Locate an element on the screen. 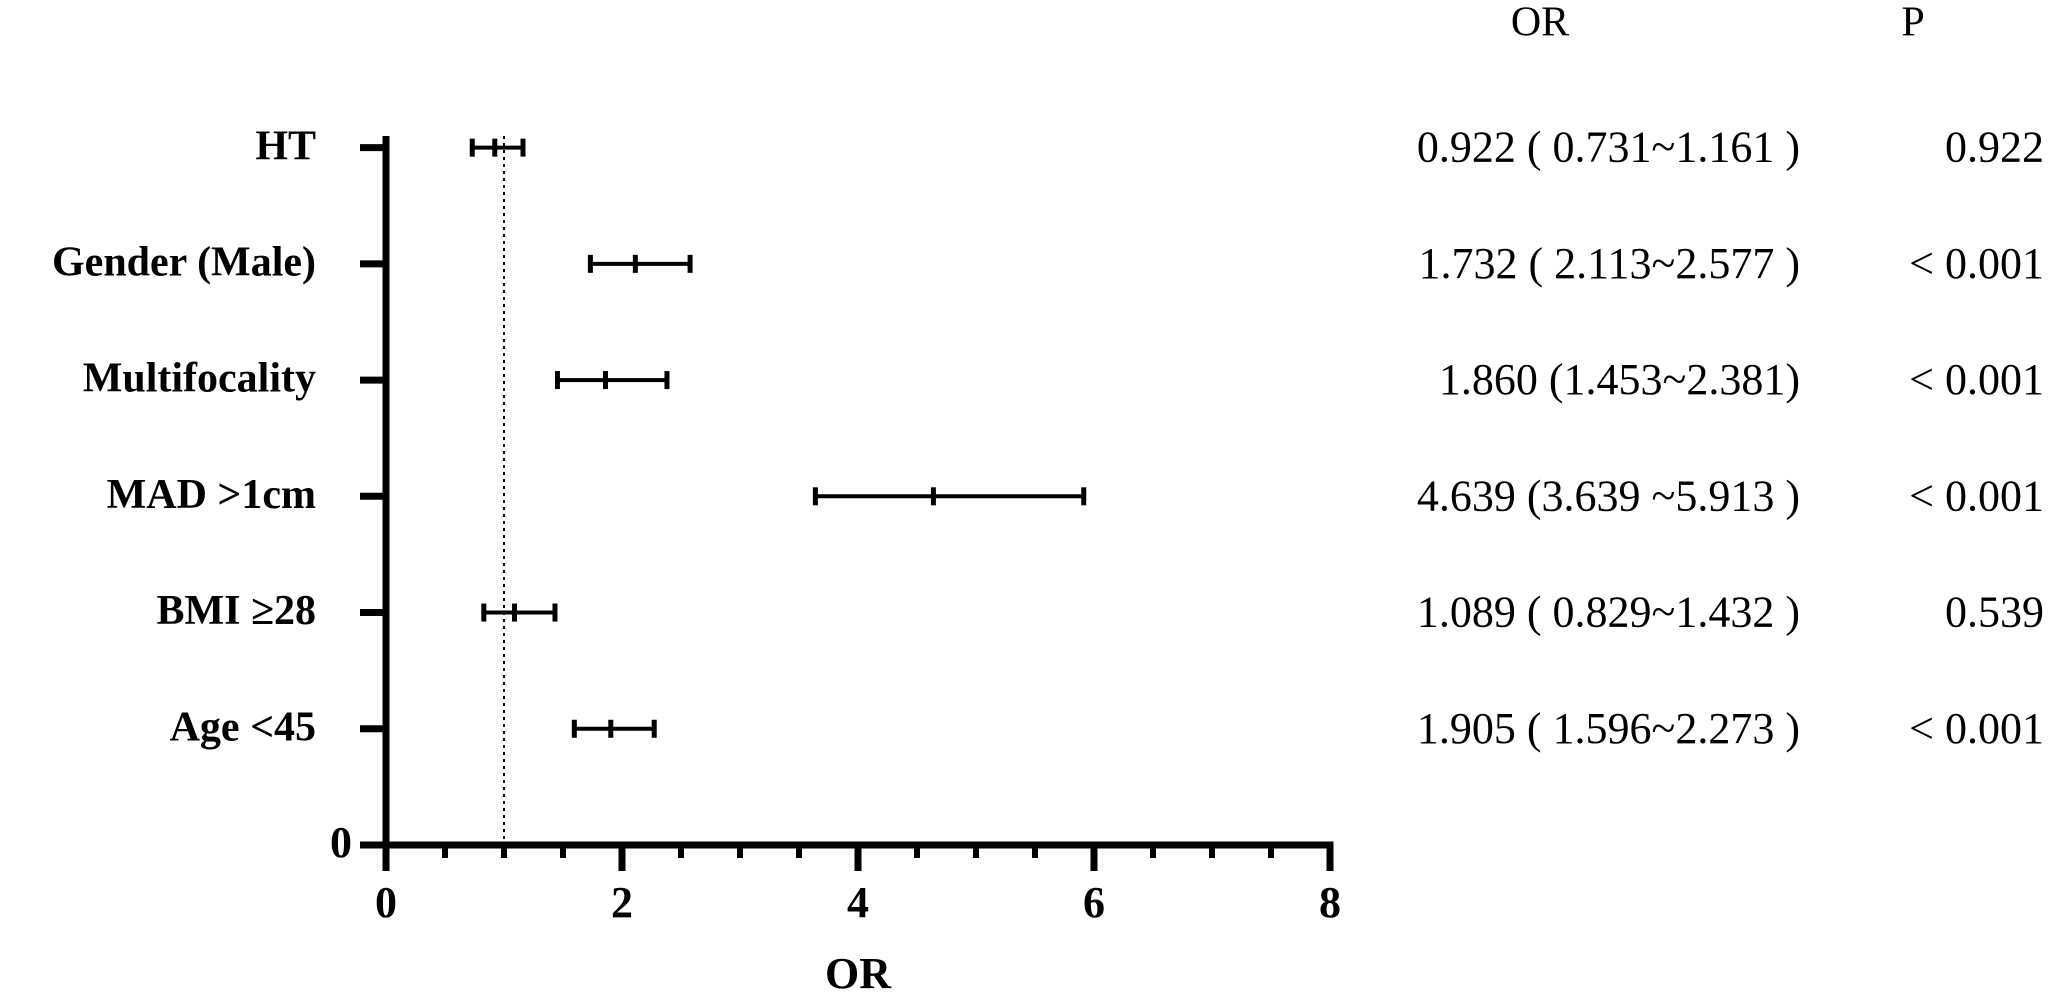 This screenshot has width=2054, height=1004. or-ci-label: 1.732 ( 2.113~2.577 ) is located at coordinates (1609, 263).